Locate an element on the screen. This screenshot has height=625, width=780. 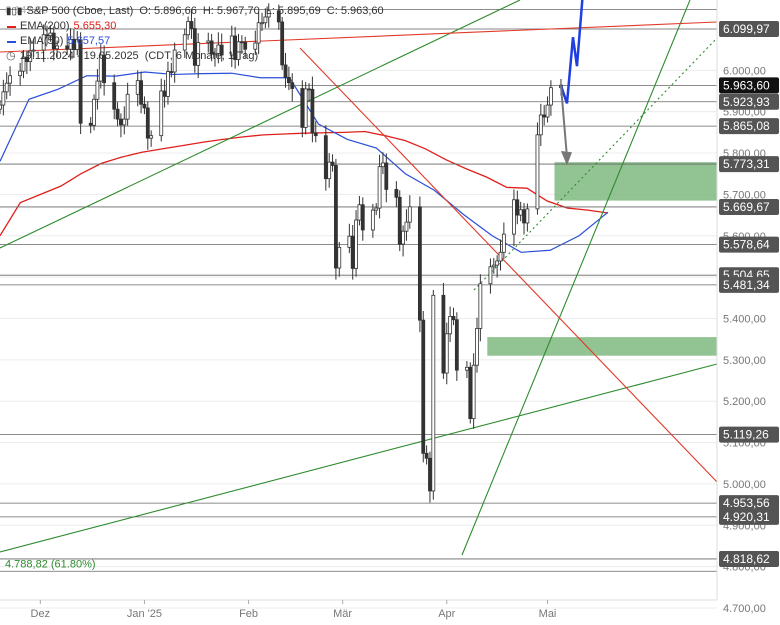
ema200-label: EMA(200) is located at coordinates (45, 26).